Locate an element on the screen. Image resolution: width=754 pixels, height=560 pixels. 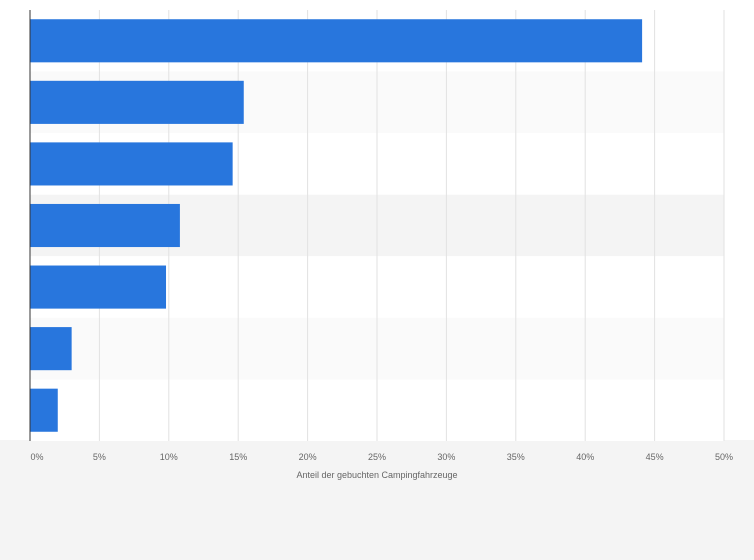
x-tick-label: 20% is located at coordinates (308, 457).